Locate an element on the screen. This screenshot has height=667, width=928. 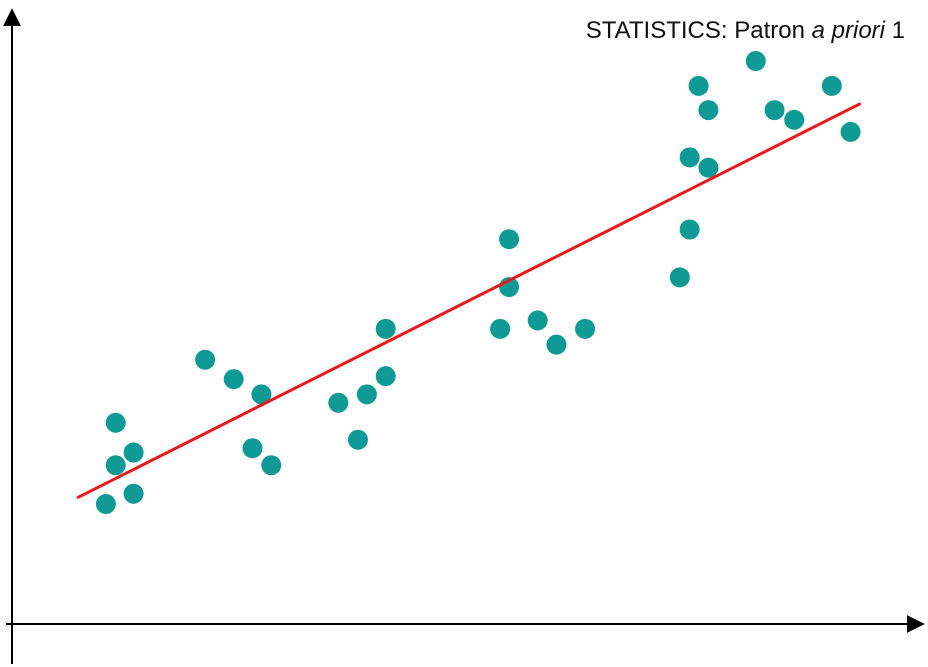
chart-title: STATISTICS: Patron a priori 1 is located at coordinates (745, 30).